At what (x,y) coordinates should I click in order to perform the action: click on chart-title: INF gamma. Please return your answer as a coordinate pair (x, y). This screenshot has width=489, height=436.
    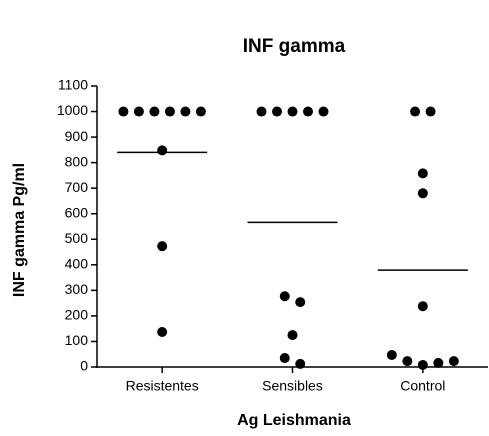
    Looking at the image, I should click on (294, 46).